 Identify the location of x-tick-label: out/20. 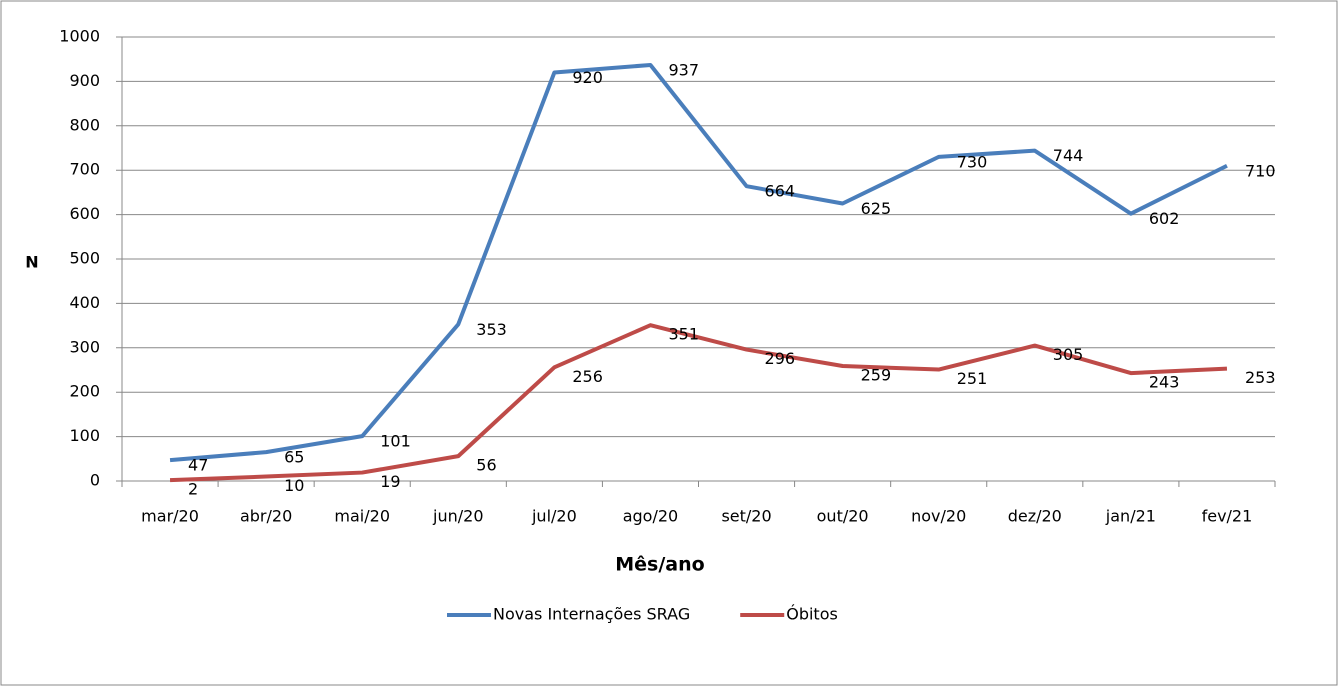
(843, 516).